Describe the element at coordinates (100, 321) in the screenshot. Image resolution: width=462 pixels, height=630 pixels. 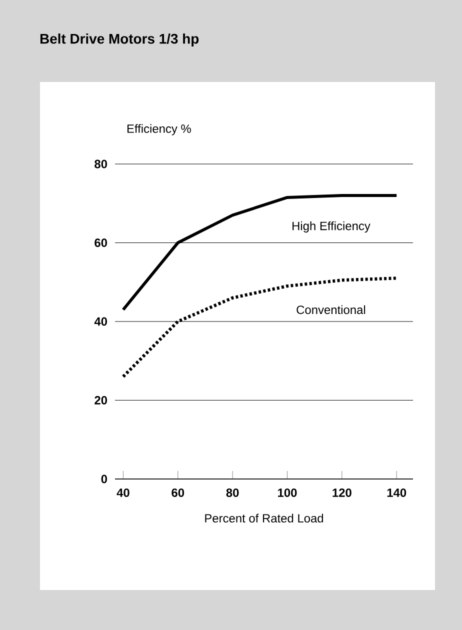
I see `y-tick-label: 40` at that location.